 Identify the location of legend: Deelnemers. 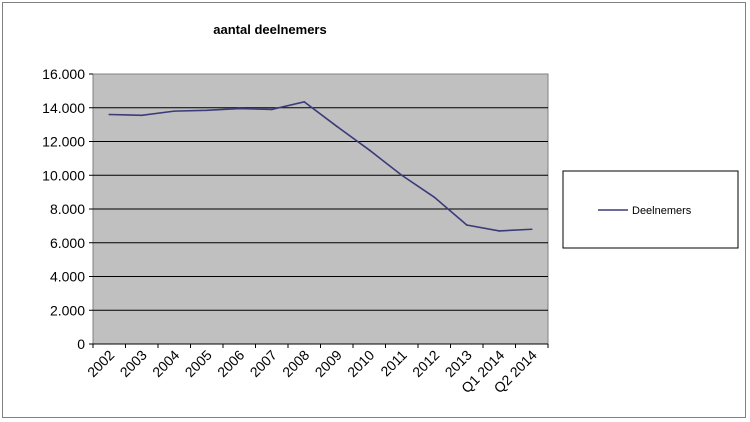
(650, 209).